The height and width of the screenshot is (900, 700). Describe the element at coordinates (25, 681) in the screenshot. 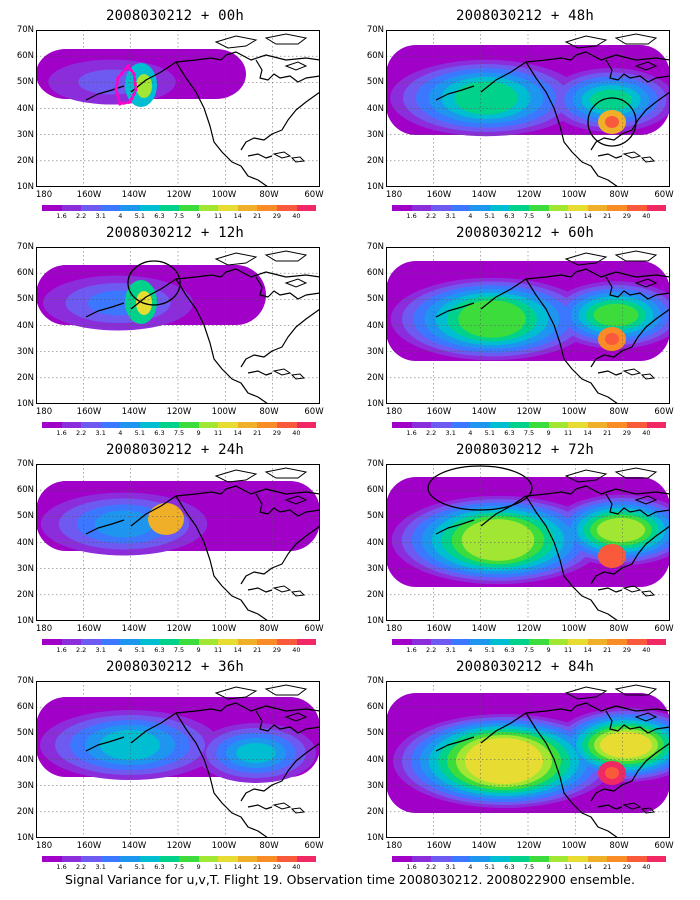

I see `latitude-label: 70N` at that location.